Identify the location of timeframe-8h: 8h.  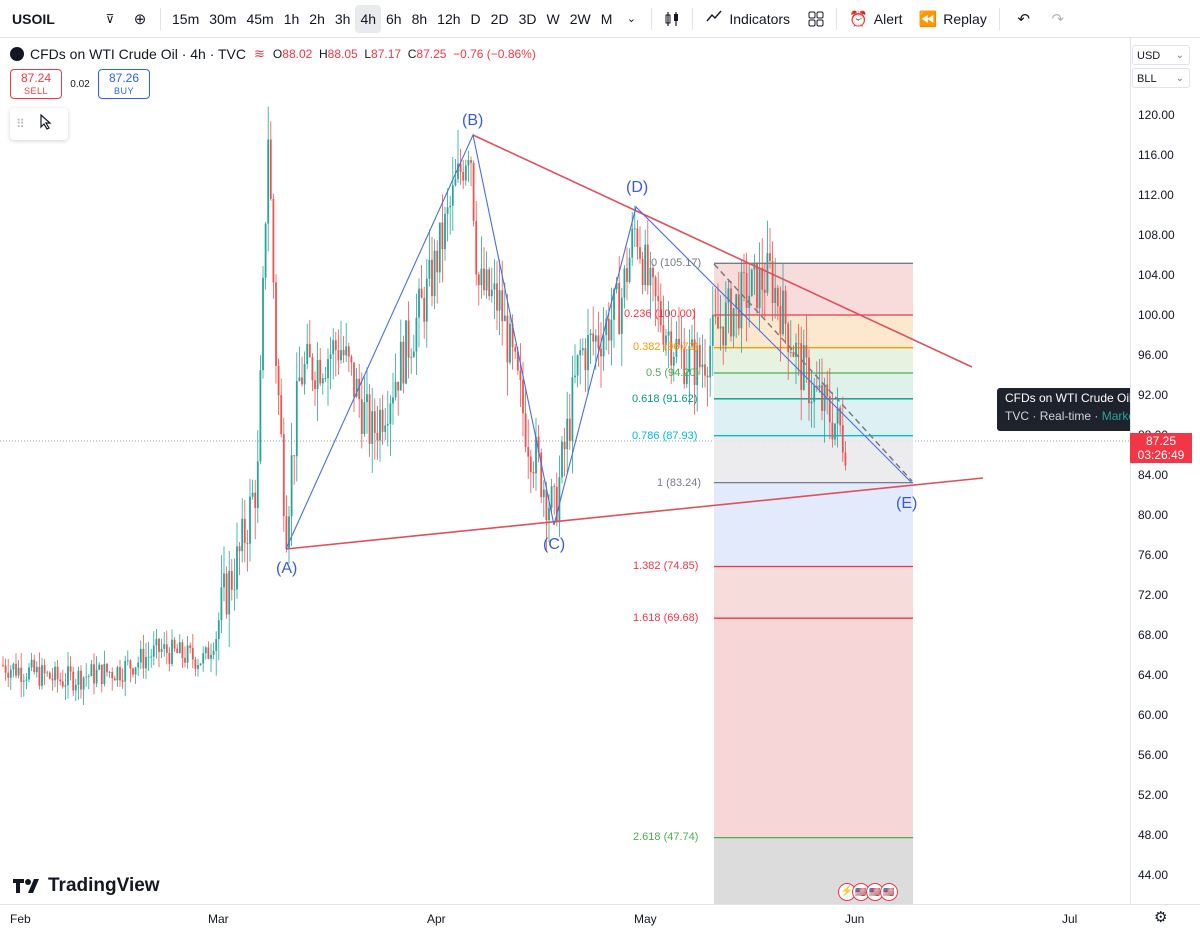
(419, 18).